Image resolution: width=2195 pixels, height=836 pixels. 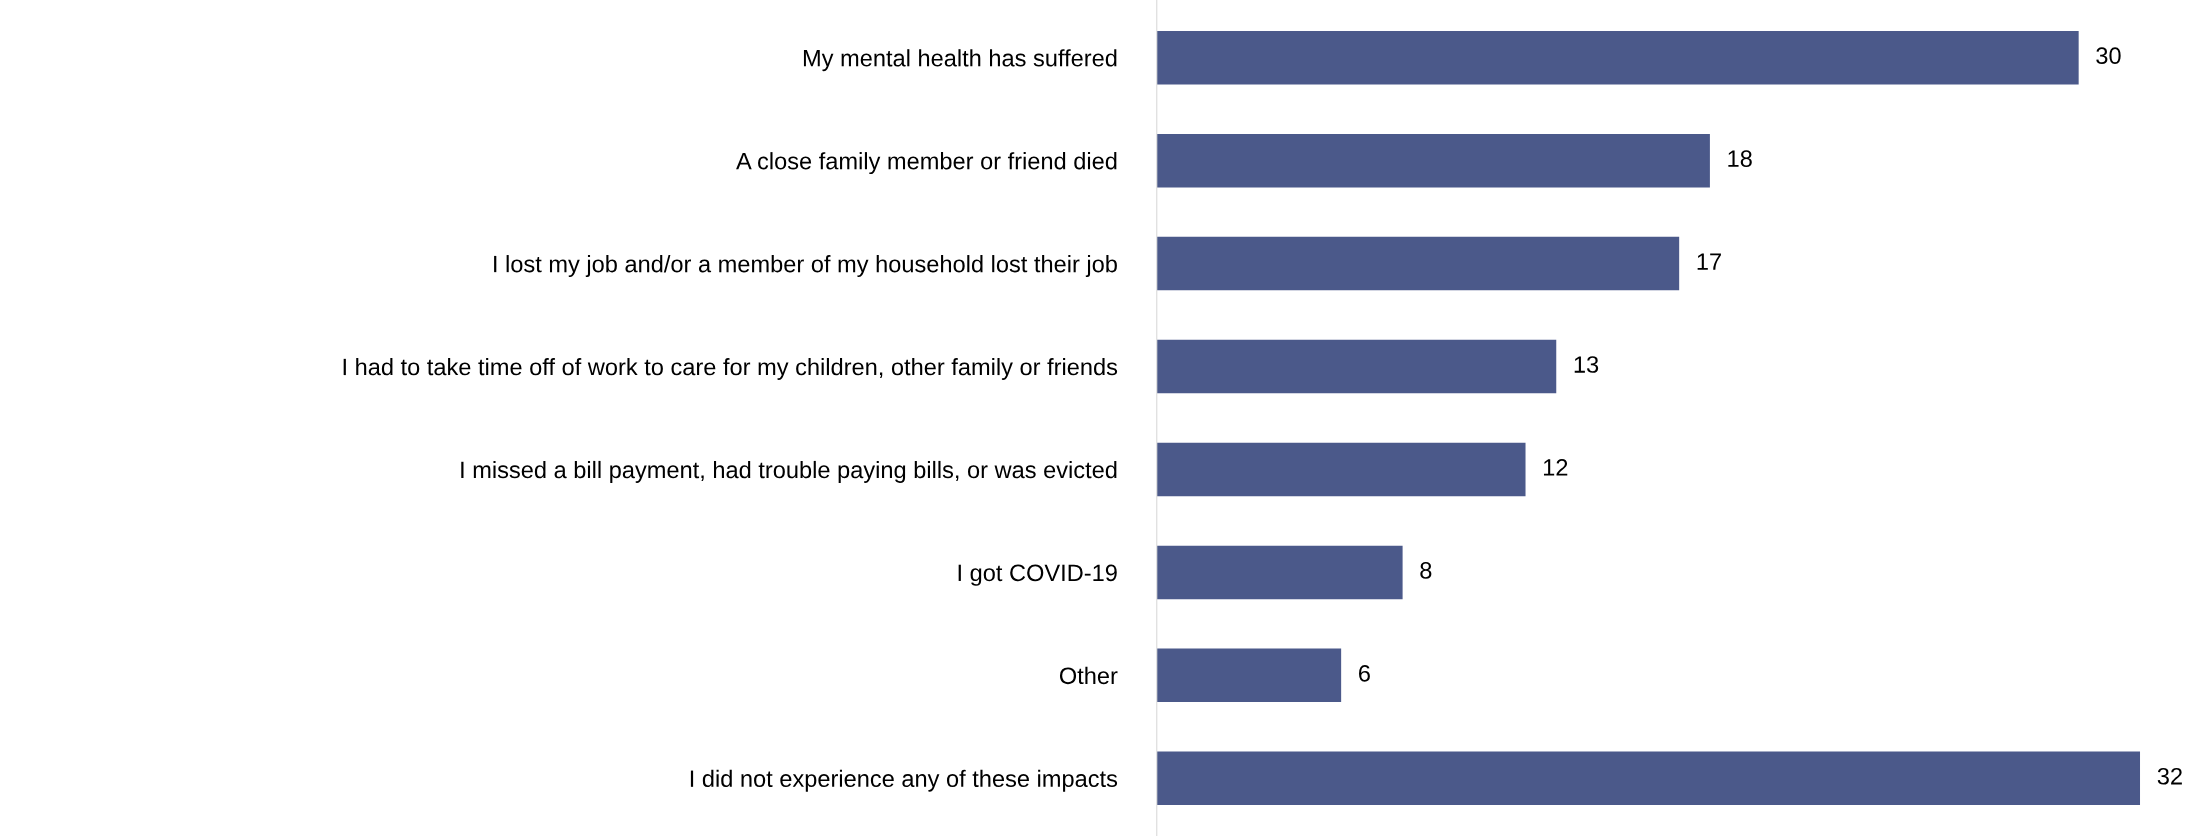 What do you see at coordinates (960, 60) in the screenshot?
I see `y-tick-label: My mental health has suffered` at bounding box center [960, 60].